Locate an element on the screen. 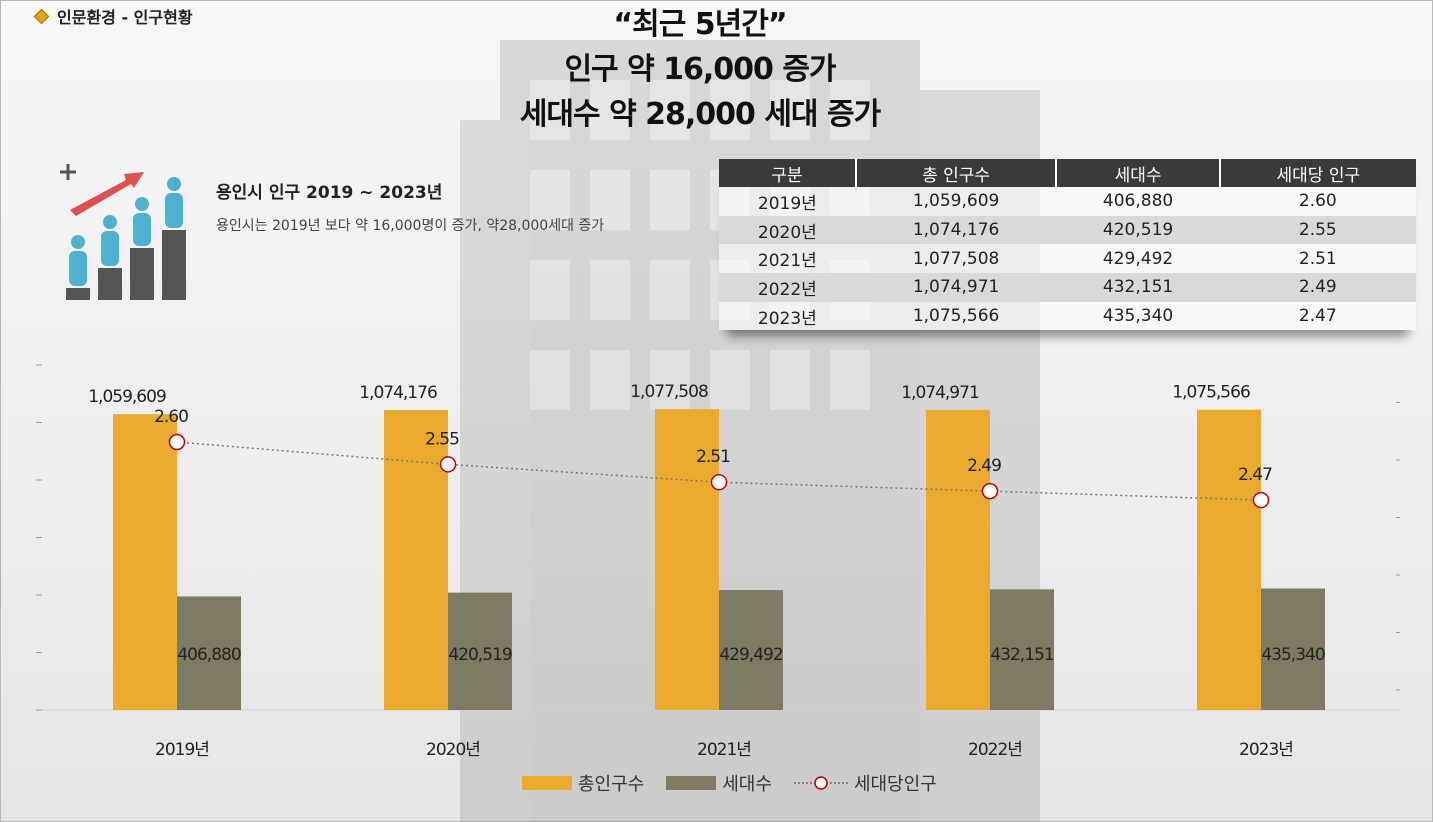 Image resolution: width=1433 pixels, height=822 pixels. table-row: 2019년 1,059,609 406,880 2.60 is located at coordinates (1067, 201).